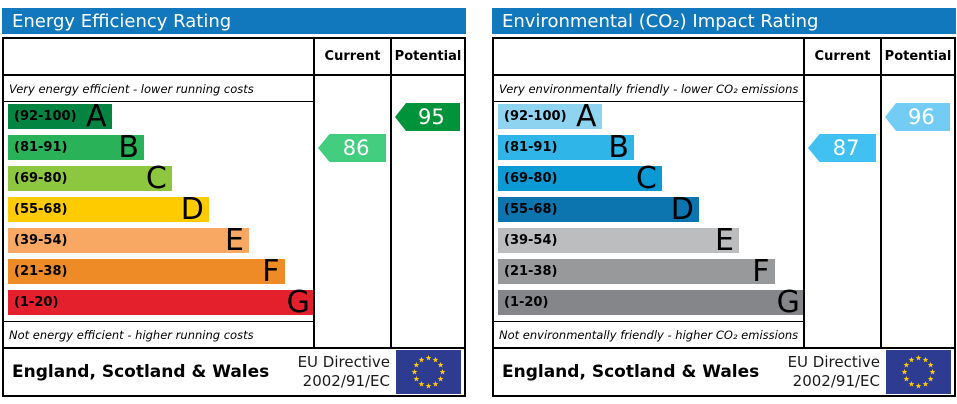 This screenshot has height=404, width=957. I want to click on potential-column: 95, so click(427, 211).